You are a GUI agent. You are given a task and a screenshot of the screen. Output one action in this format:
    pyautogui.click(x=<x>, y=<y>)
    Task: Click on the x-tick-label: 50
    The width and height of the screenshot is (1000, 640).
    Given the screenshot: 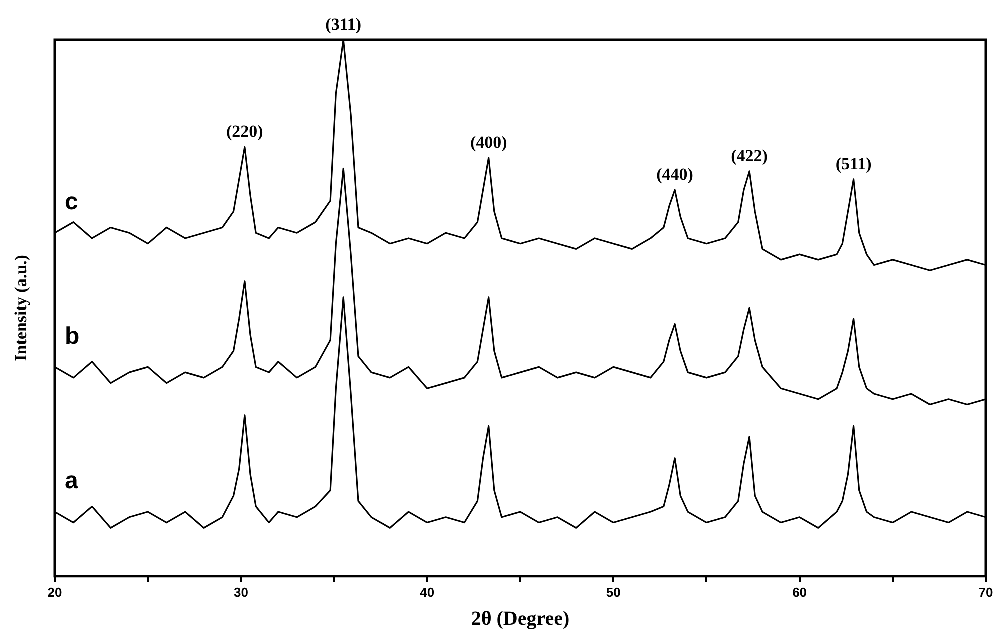 What is the action you would take?
    pyautogui.click(x=613, y=592)
    